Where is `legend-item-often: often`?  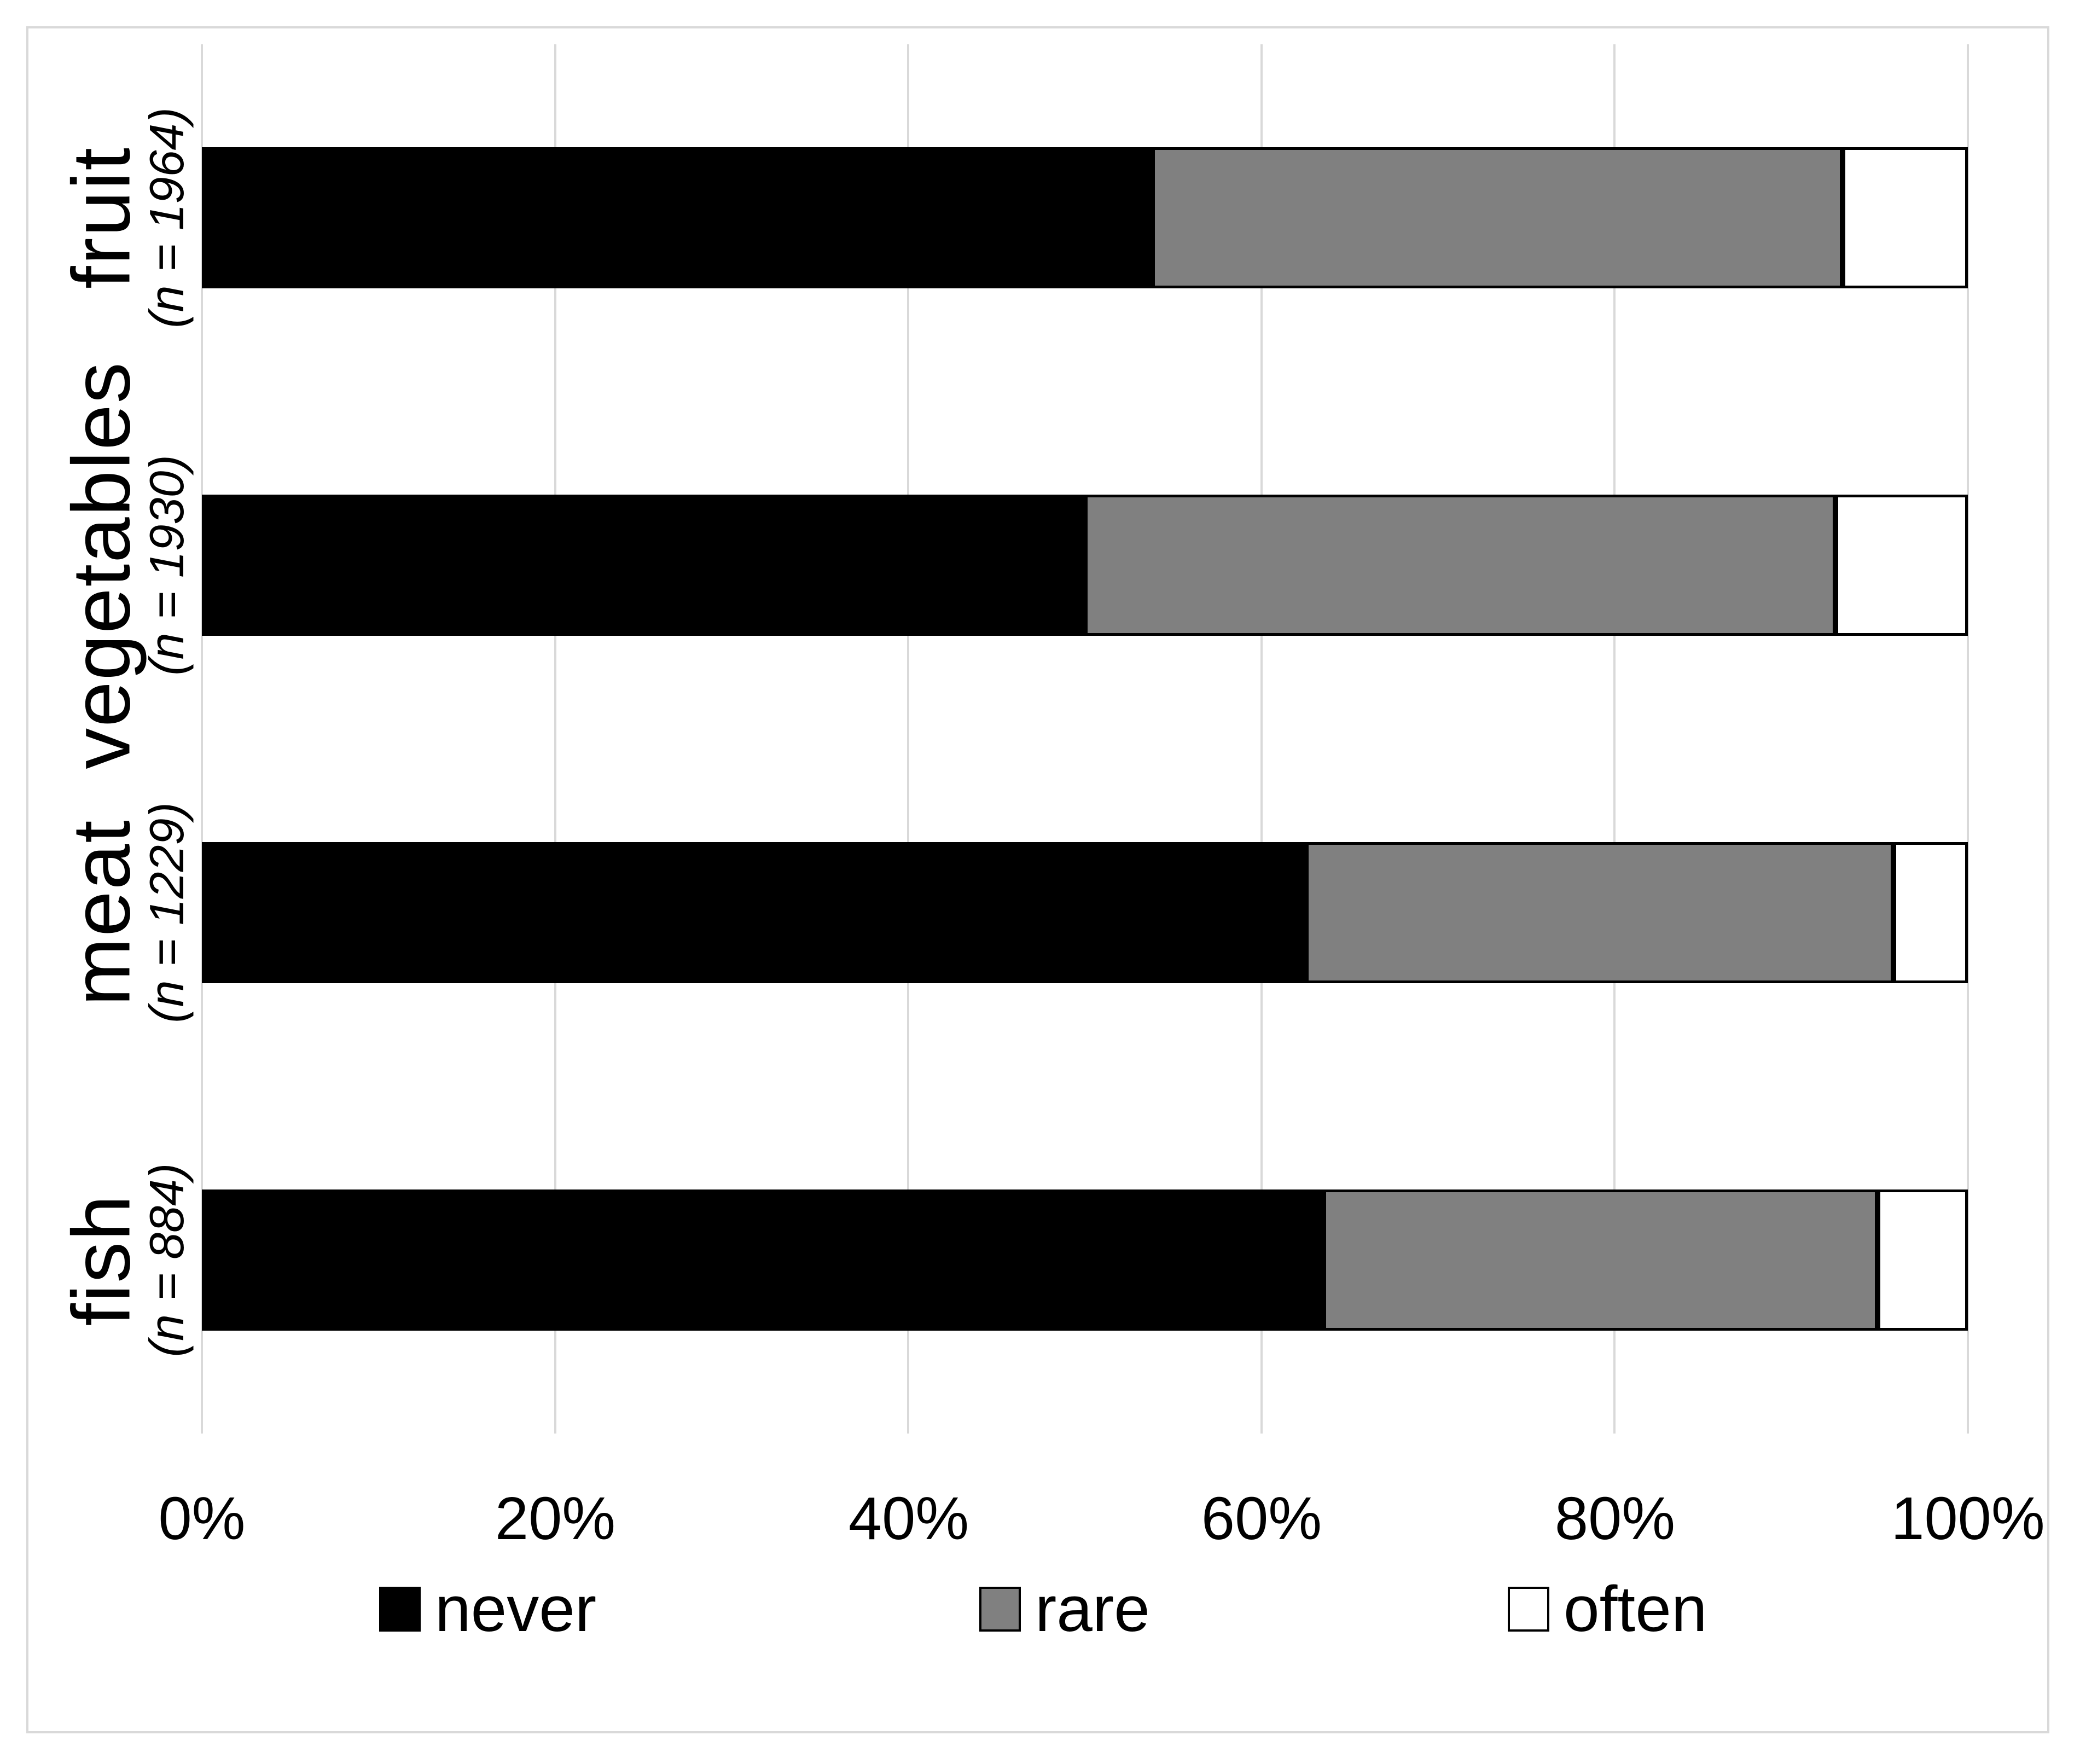
legend-item-often: often is located at coordinates (1607, 1609).